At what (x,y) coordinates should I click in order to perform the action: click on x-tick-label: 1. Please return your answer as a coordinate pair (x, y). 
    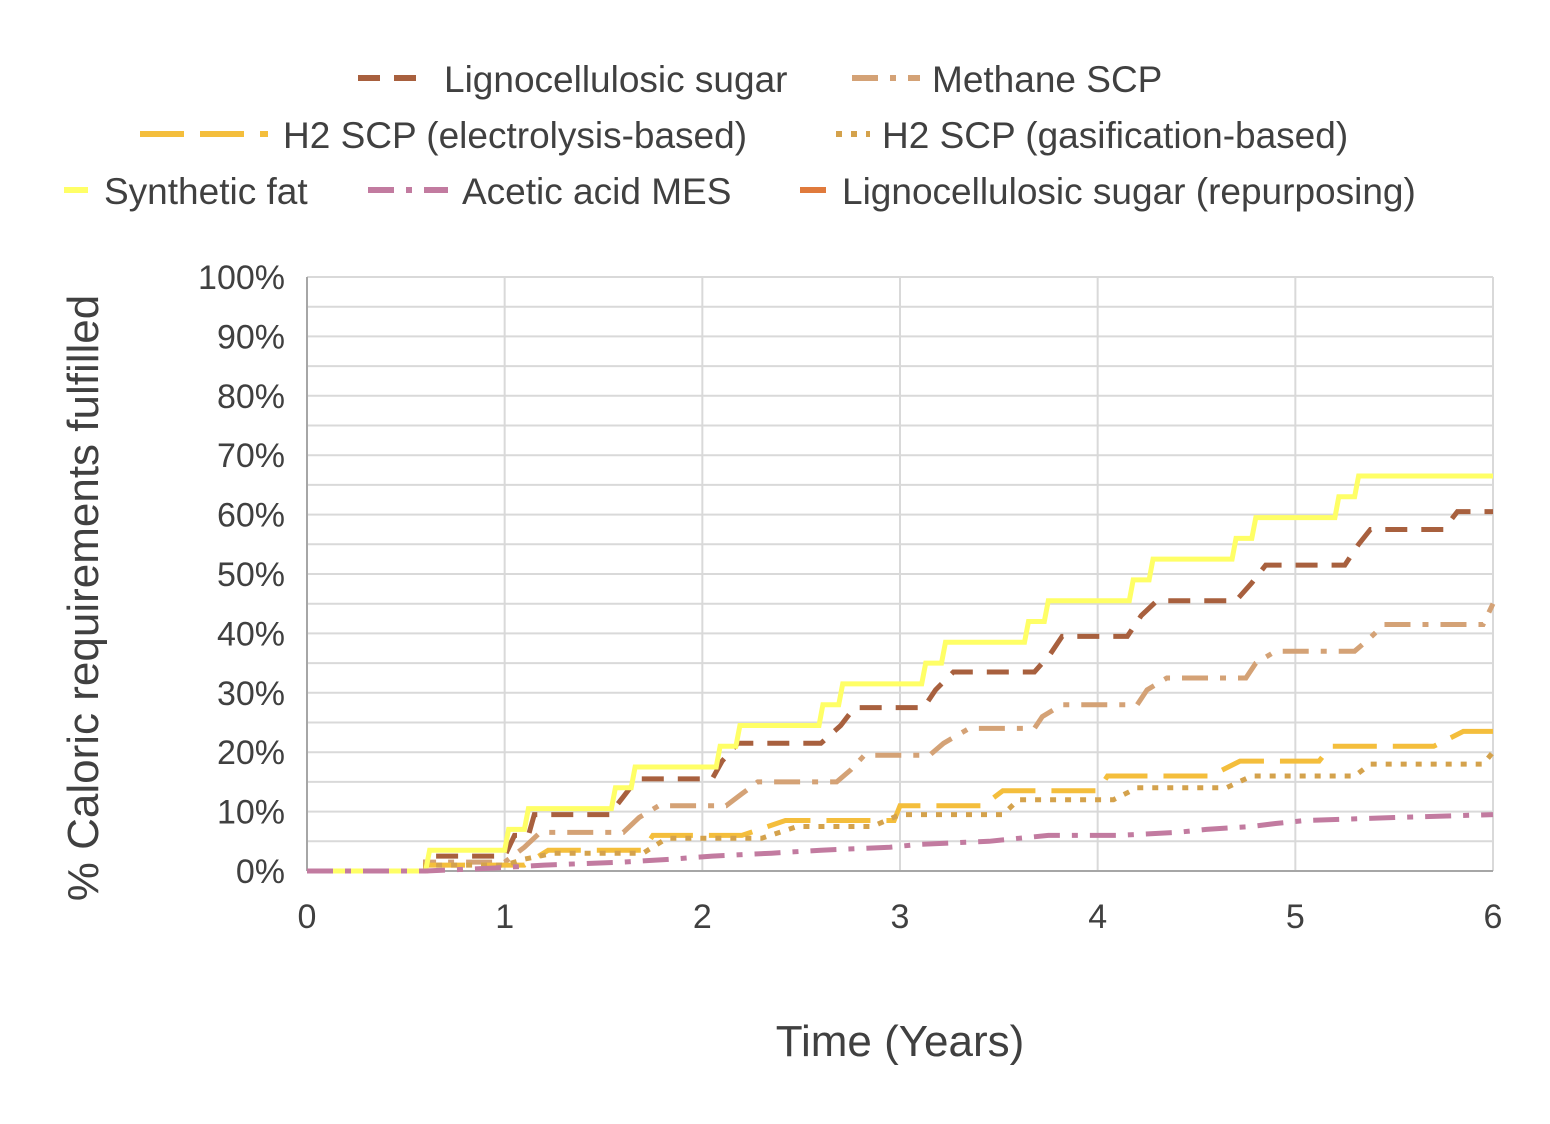
    Looking at the image, I should click on (504, 917).